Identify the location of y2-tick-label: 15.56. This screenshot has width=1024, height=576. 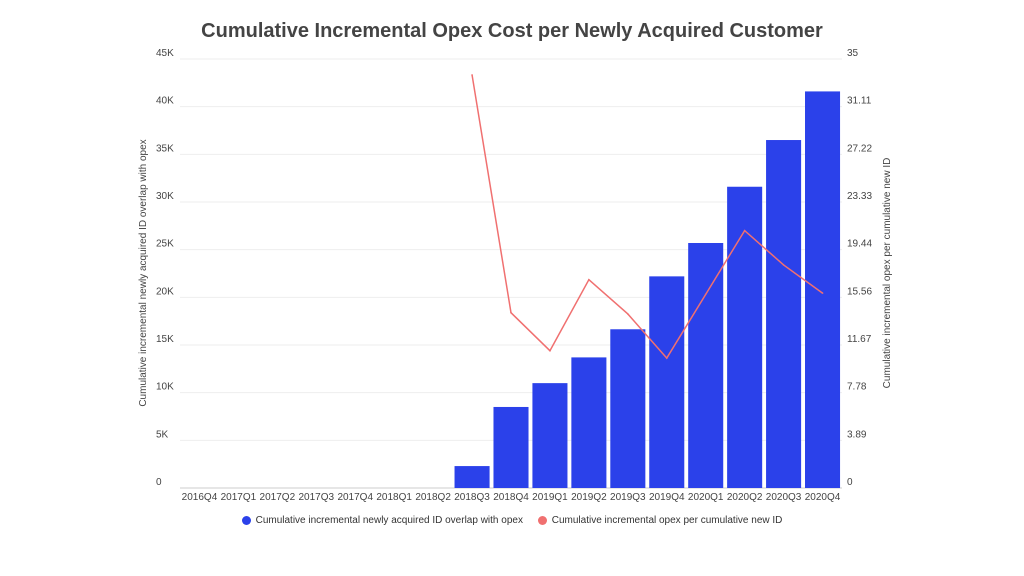
(859, 291).